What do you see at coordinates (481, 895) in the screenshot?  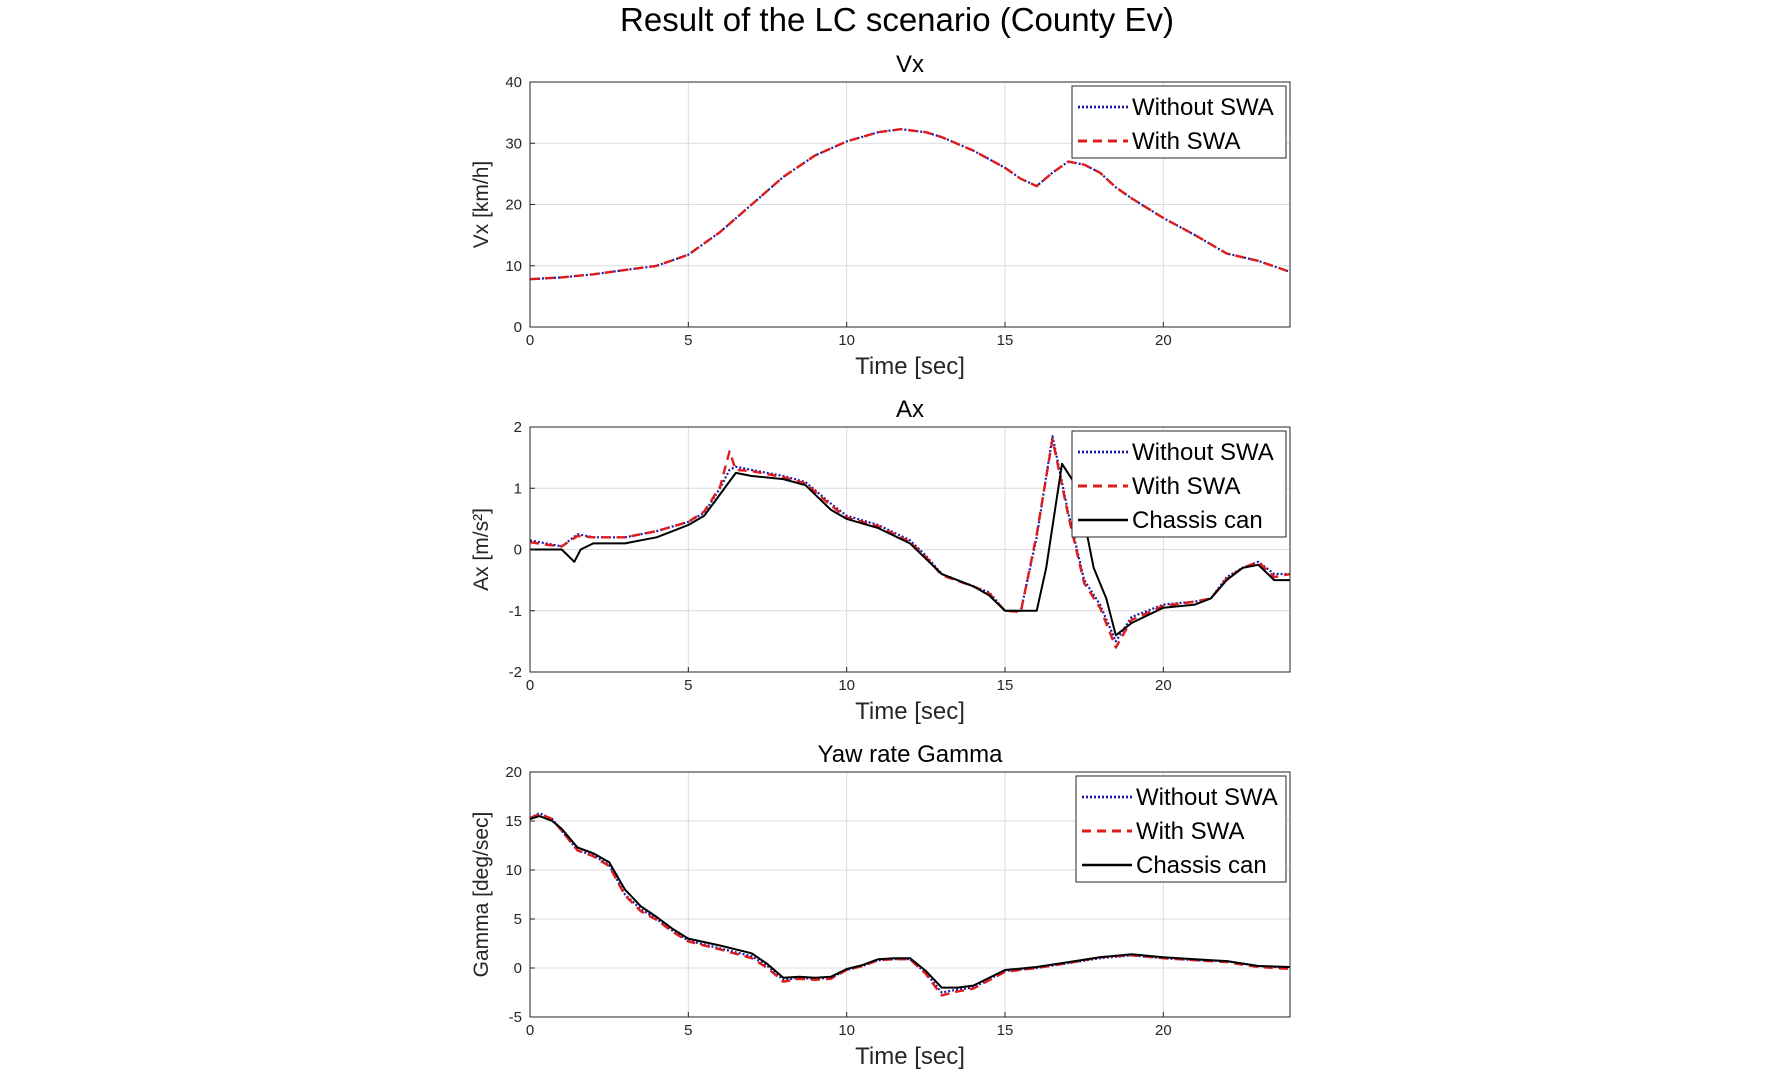 I see `y-axis-label: Gamma [deg/sec]` at bounding box center [481, 895].